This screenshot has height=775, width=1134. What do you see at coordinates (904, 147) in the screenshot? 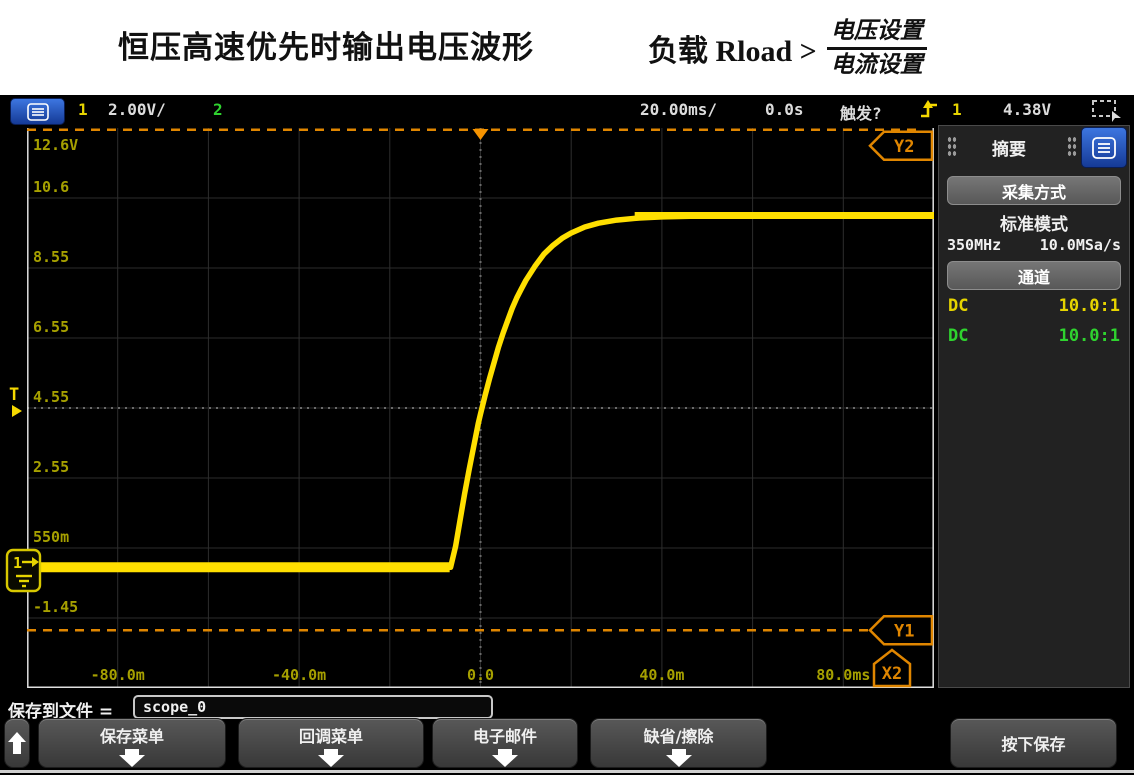
I see `cursor-y2-tag-label: Y2` at bounding box center [904, 147].